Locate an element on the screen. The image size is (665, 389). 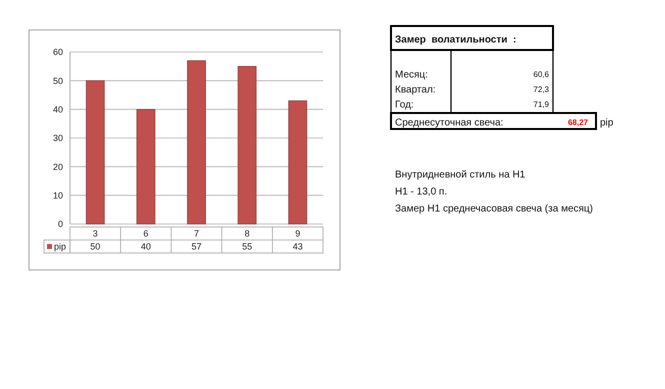
text: Среднесуточная свеча: is located at coordinates (449, 123).